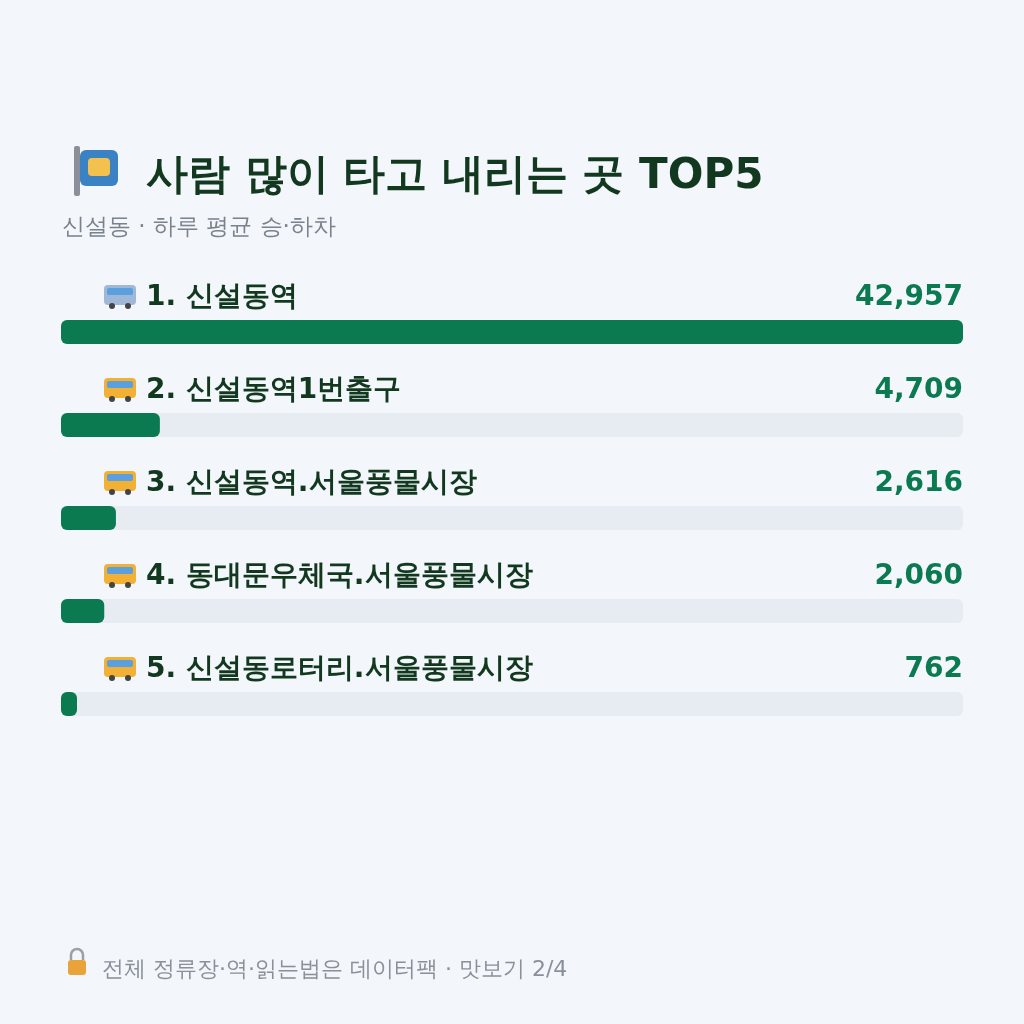 The image size is (1024, 1024). I want to click on data-label: 2,616, so click(918, 481).